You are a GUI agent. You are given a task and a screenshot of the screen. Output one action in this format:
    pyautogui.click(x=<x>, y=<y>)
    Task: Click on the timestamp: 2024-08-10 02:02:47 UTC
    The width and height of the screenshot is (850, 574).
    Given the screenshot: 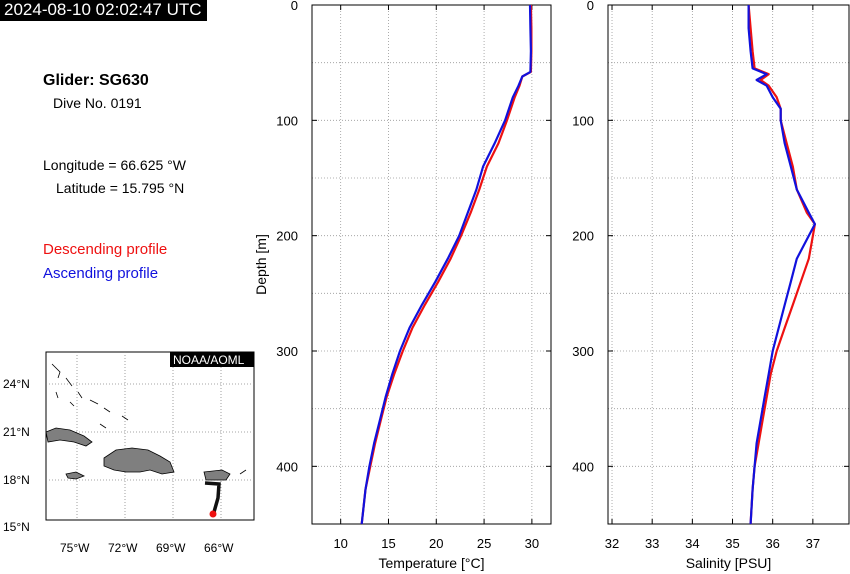 What is the action you would take?
    pyautogui.click(x=103, y=10)
    